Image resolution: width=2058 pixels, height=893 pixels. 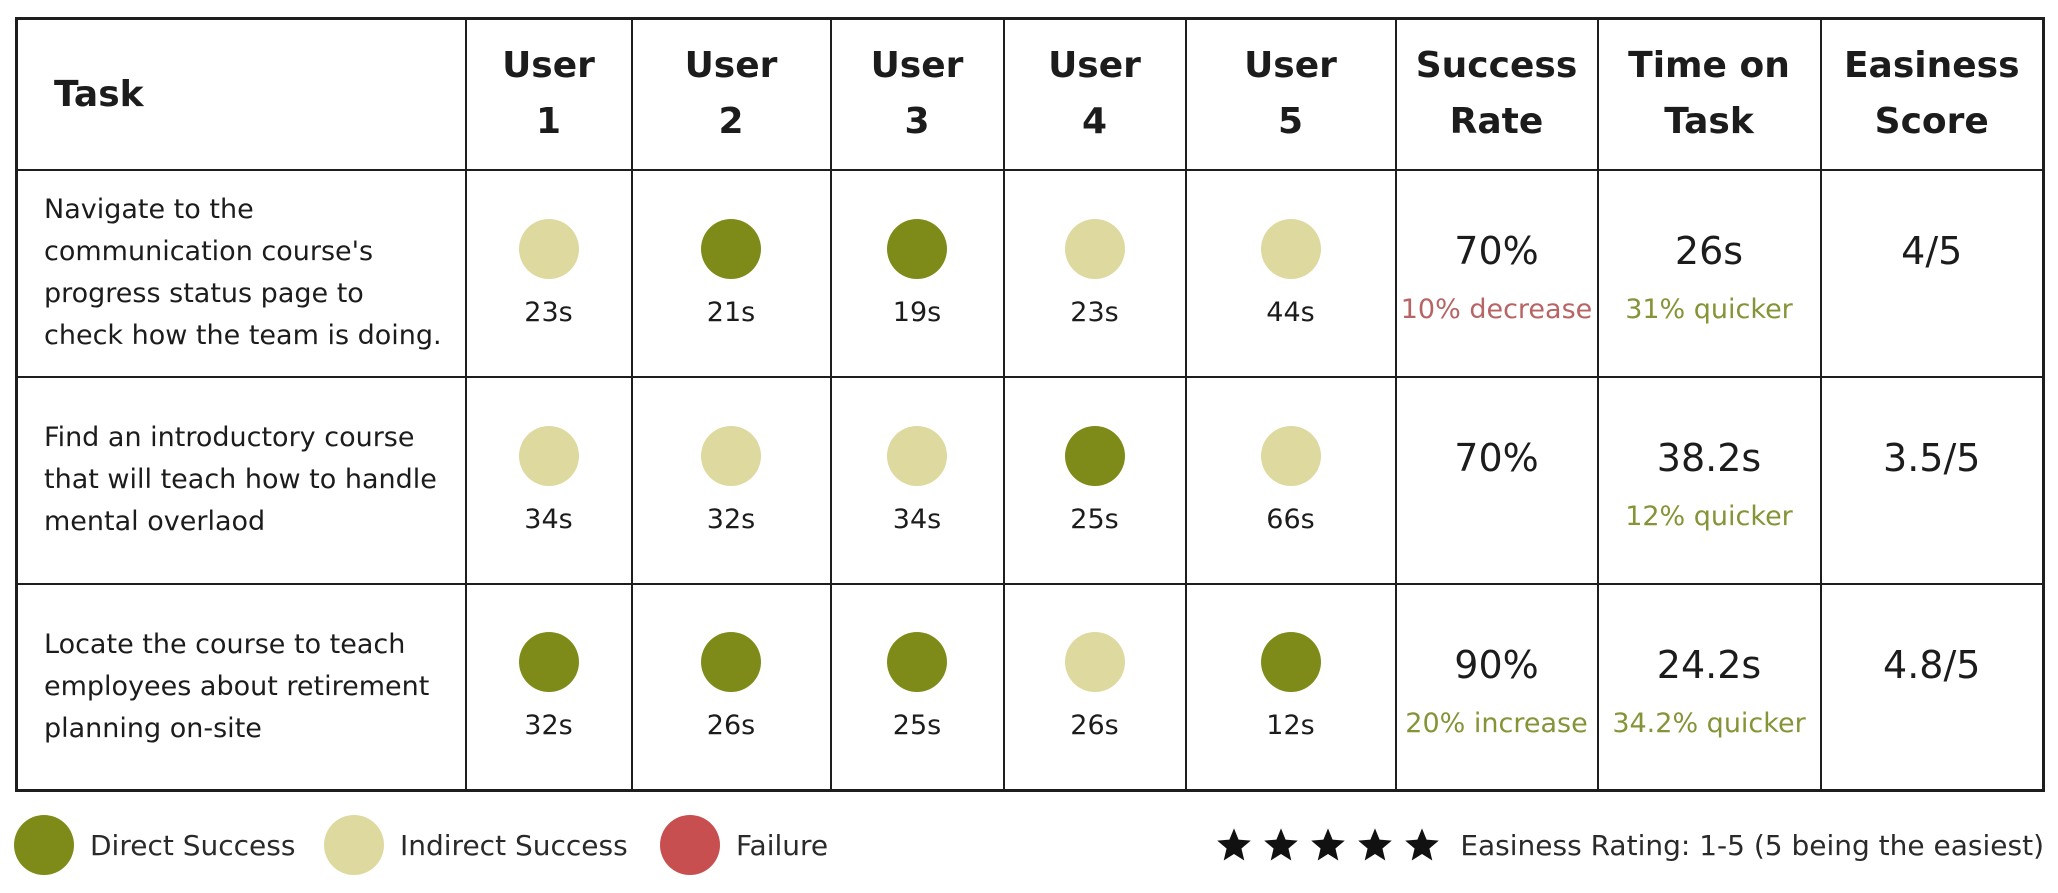 What do you see at coordinates (917, 480) in the screenshot?
I see `user-3-result: 34s` at bounding box center [917, 480].